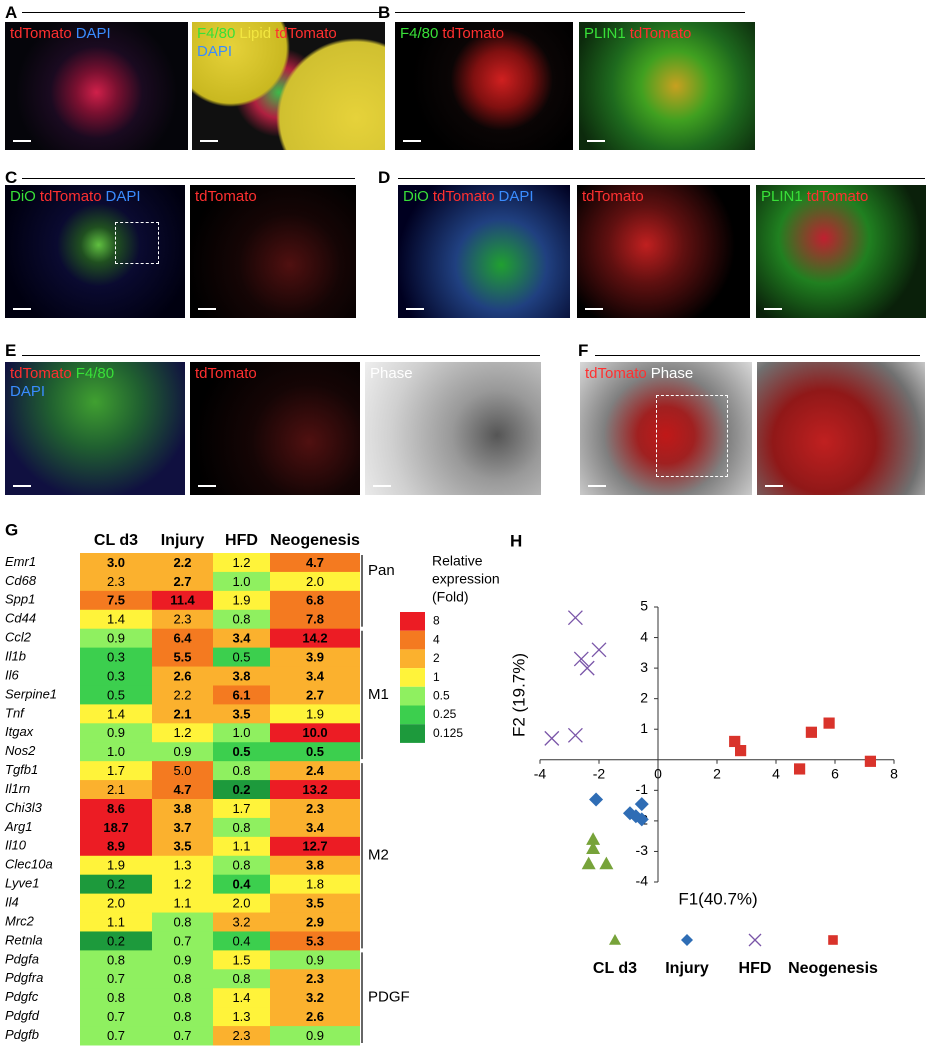 This screenshot has height=1050, width=933. Describe the element at coordinates (281, 355) in the screenshot. I see `panel-rule` at that location.